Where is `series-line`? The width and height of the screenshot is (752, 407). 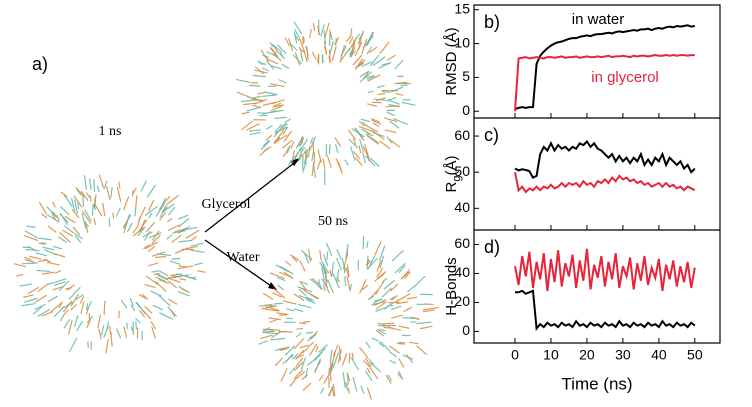 series-line is located at coordinates (605, 269).